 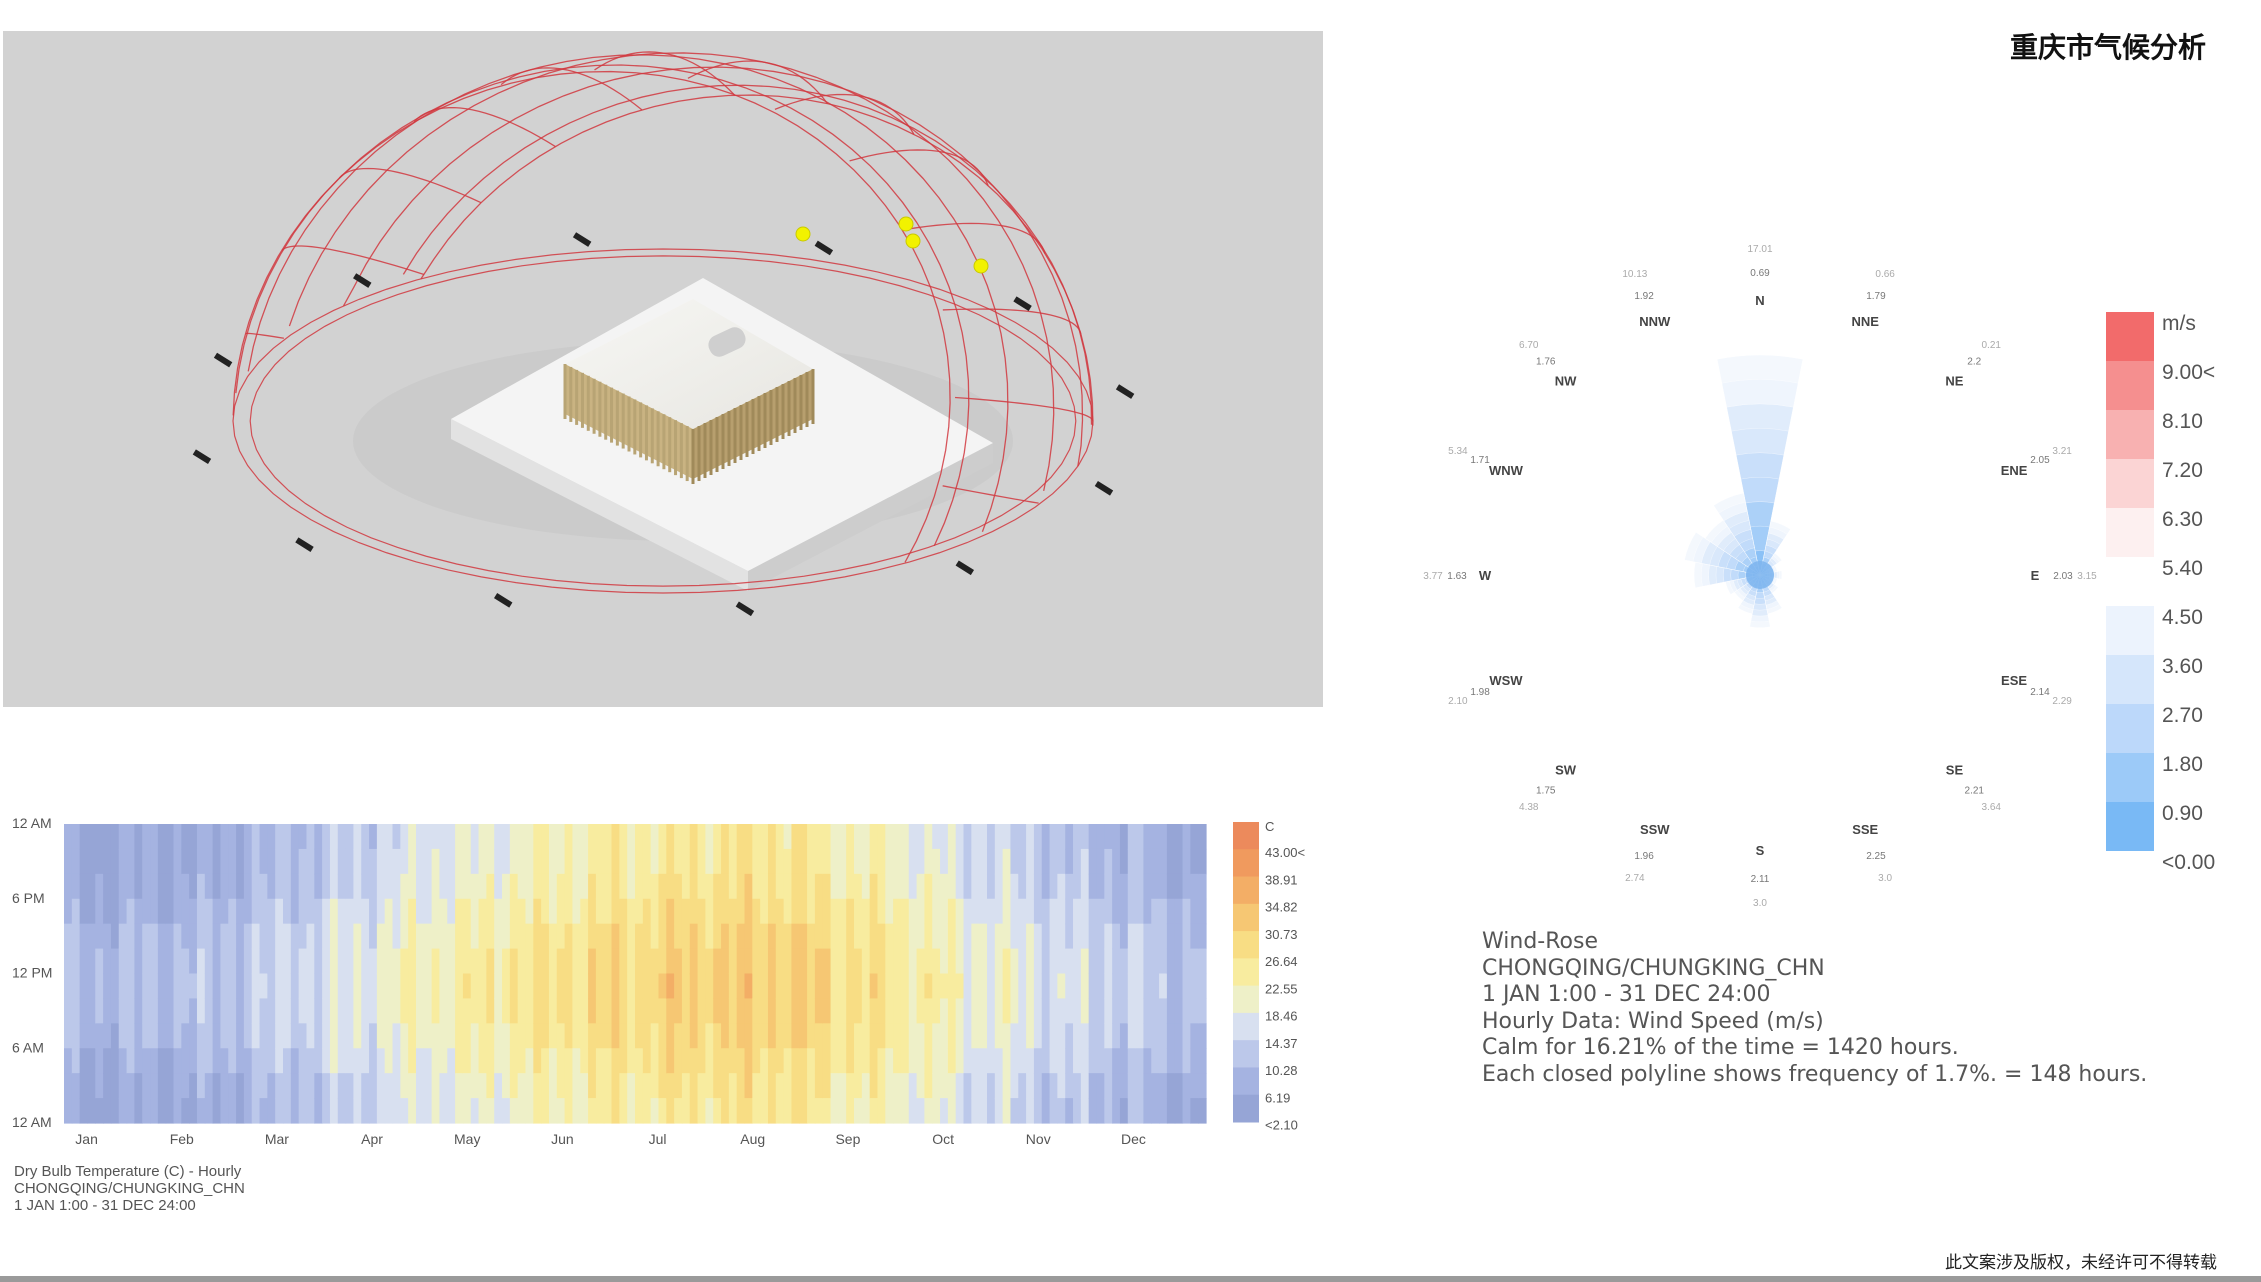 I want to click on wind-rose-petals, so click(x=1744, y=491).